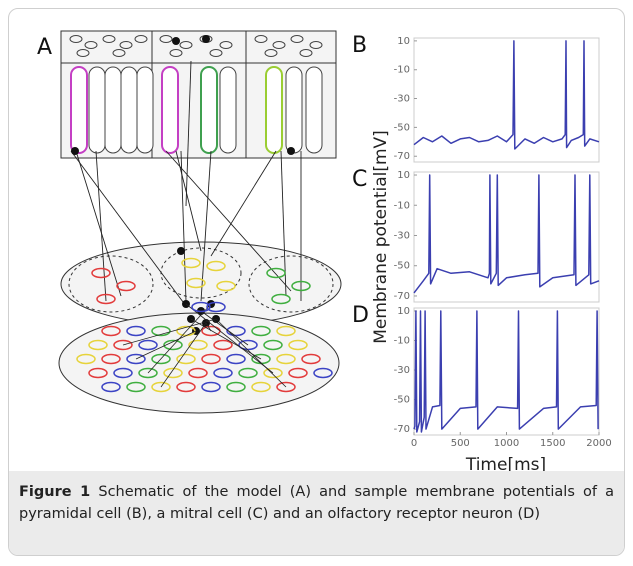 This screenshot has height=566, width=633. I want to click on x-tick-label: 1000, so click(506, 443).